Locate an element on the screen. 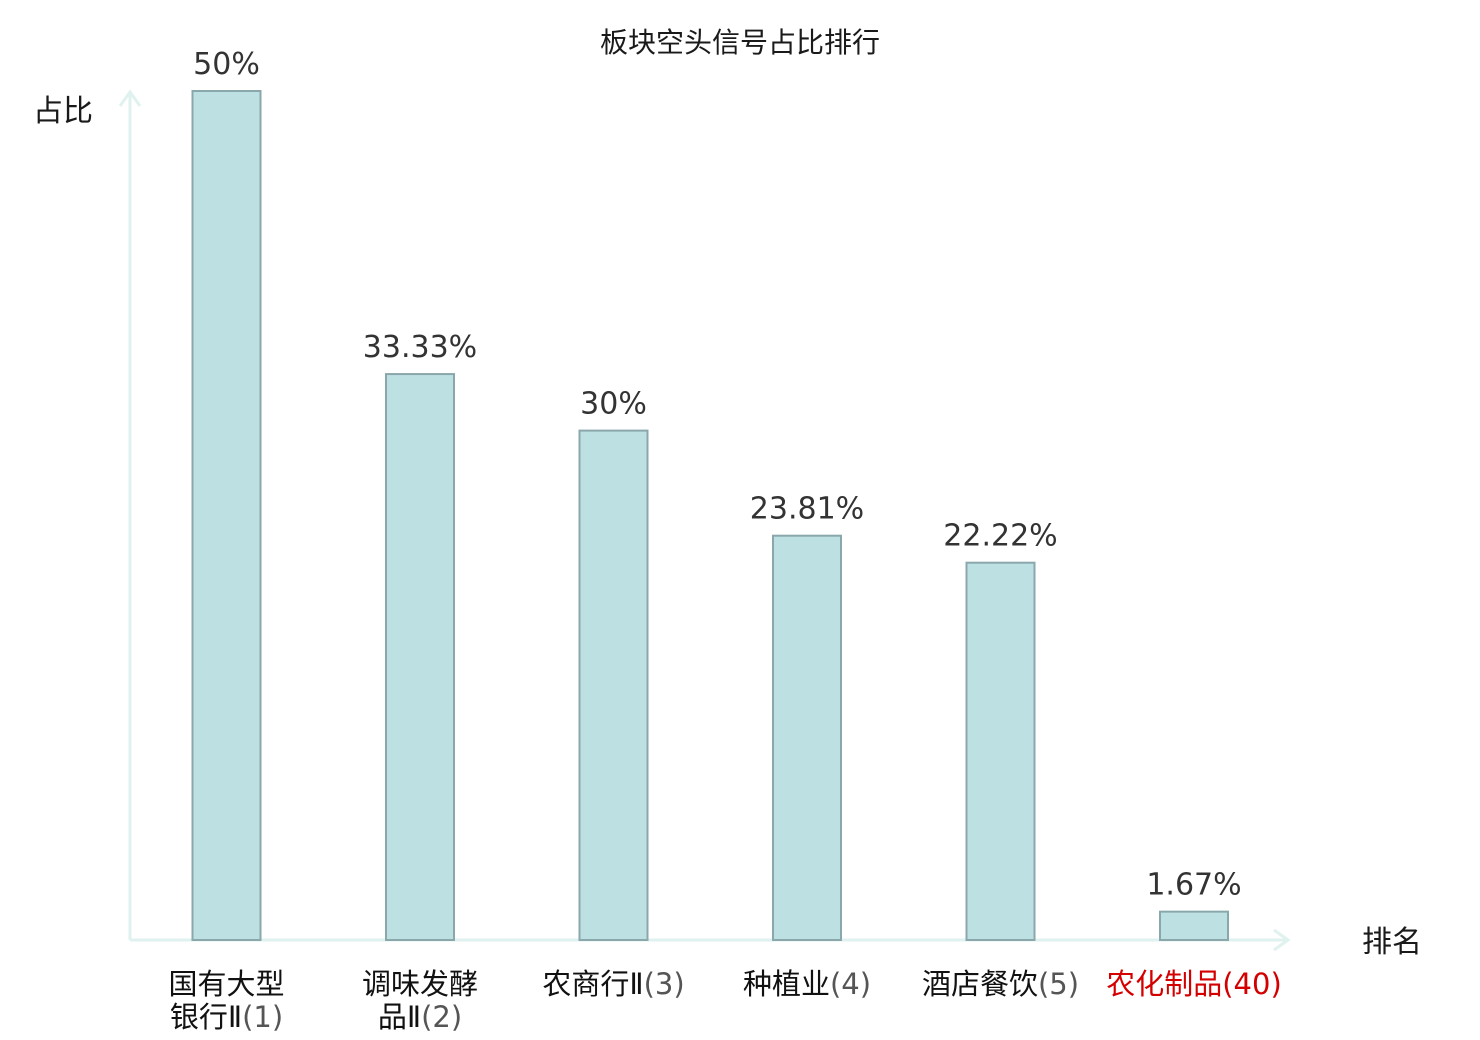 The image size is (1480, 1040). category-label-line: 农化制品(40) is located at coordinates (1194, 984).